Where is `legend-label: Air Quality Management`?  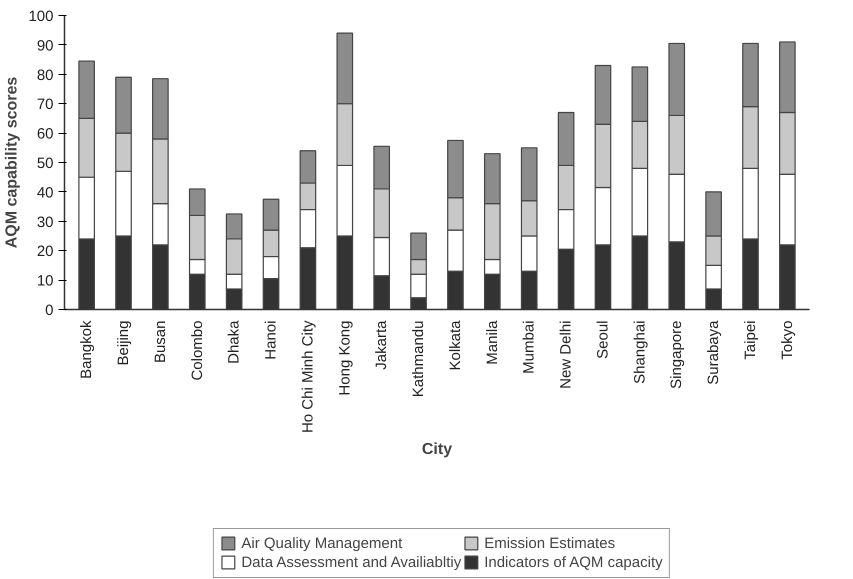
legend-label: Air Quality Management is located at coordinates (321, 543).